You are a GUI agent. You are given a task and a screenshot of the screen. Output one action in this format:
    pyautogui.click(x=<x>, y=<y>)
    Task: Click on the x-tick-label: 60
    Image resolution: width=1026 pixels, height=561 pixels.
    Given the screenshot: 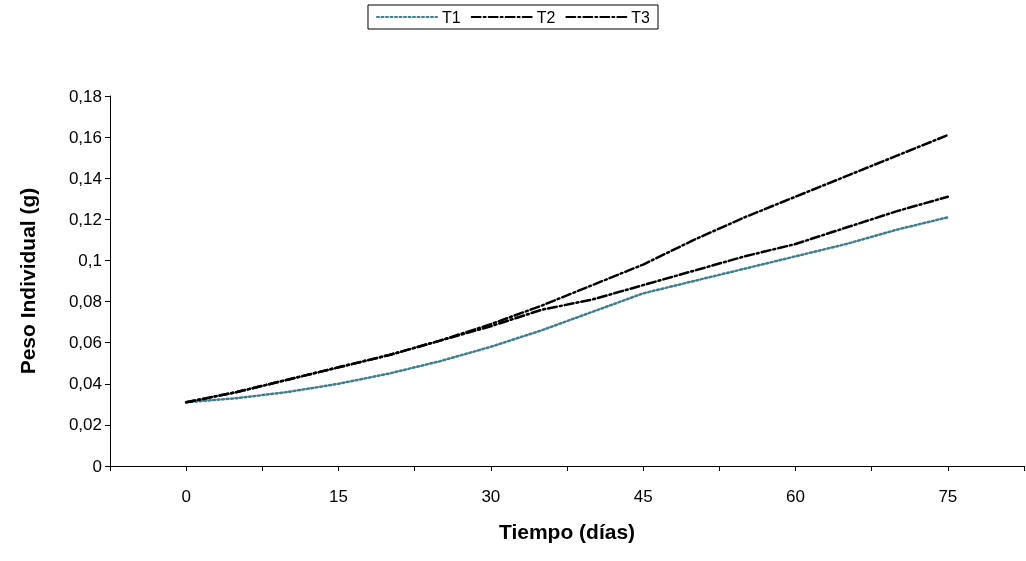 What is the action you would take?
    pyautogui.click(x=795, y=496)
    